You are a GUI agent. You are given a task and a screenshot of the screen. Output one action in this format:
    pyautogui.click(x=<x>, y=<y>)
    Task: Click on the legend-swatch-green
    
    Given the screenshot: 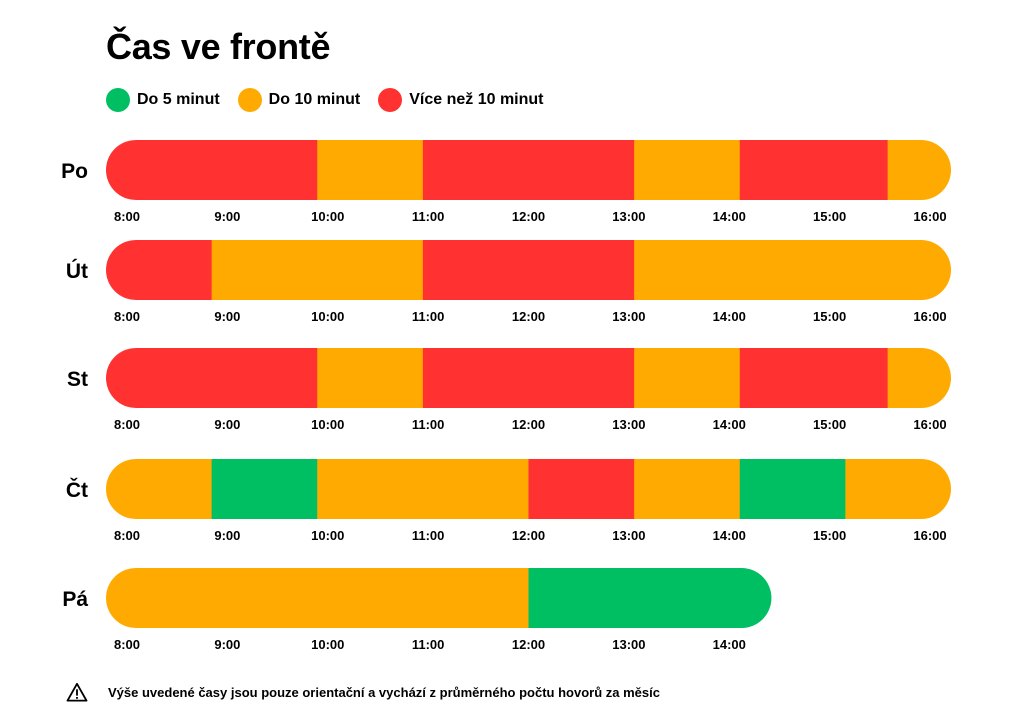 What is the action you would take?
    pyautogui.click(x=118, y=100)
    